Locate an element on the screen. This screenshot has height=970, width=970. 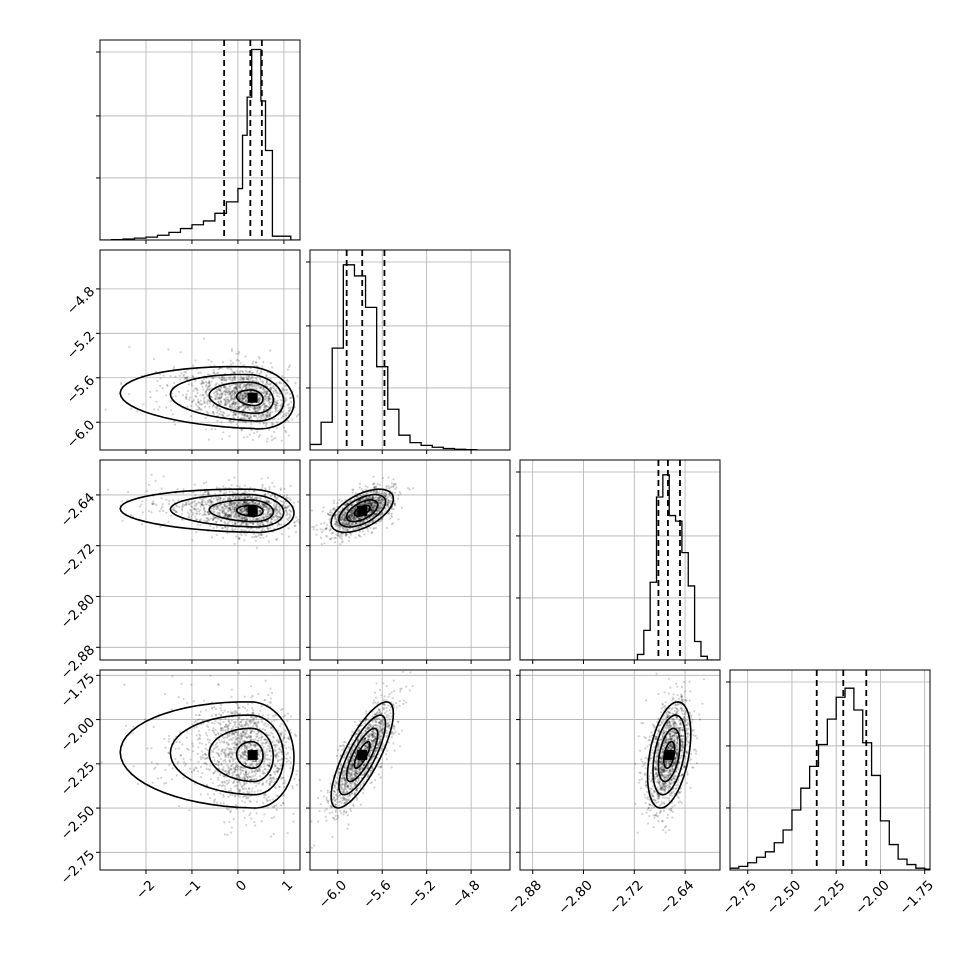
y-tick-label: −6.0 is located at coordinates (81, 434).